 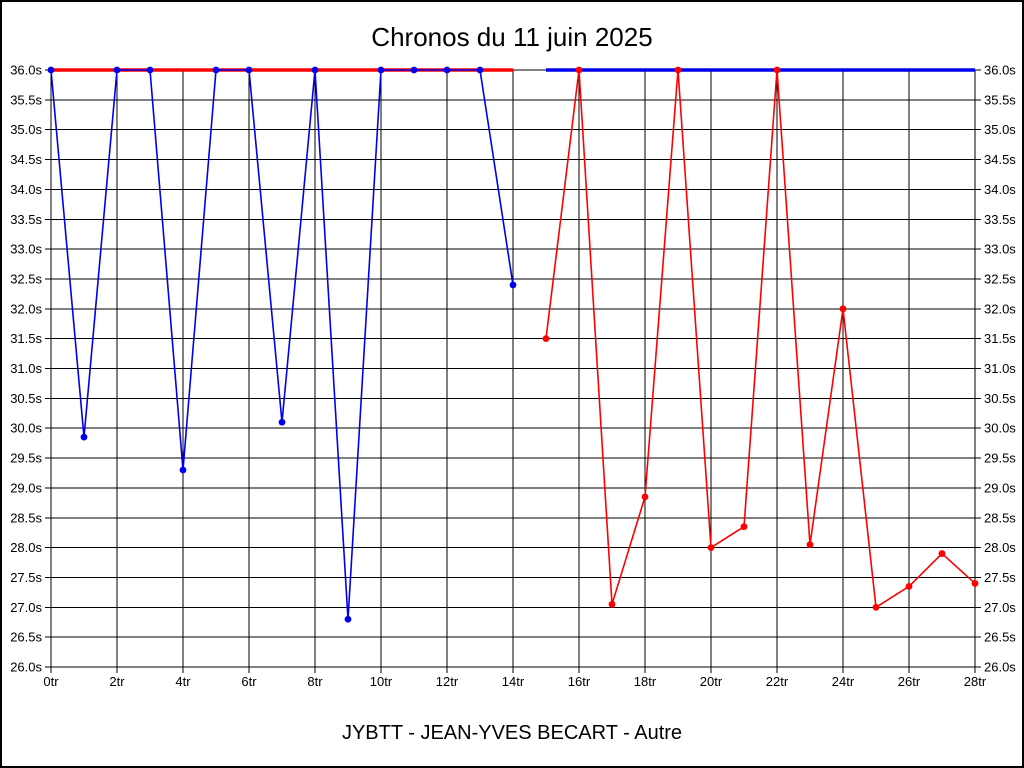 What do you see at coordinates (1000, 338) in the screenshot?
I see `y-tick-label-right: 31.5s` at bounding box center [1000, 338].